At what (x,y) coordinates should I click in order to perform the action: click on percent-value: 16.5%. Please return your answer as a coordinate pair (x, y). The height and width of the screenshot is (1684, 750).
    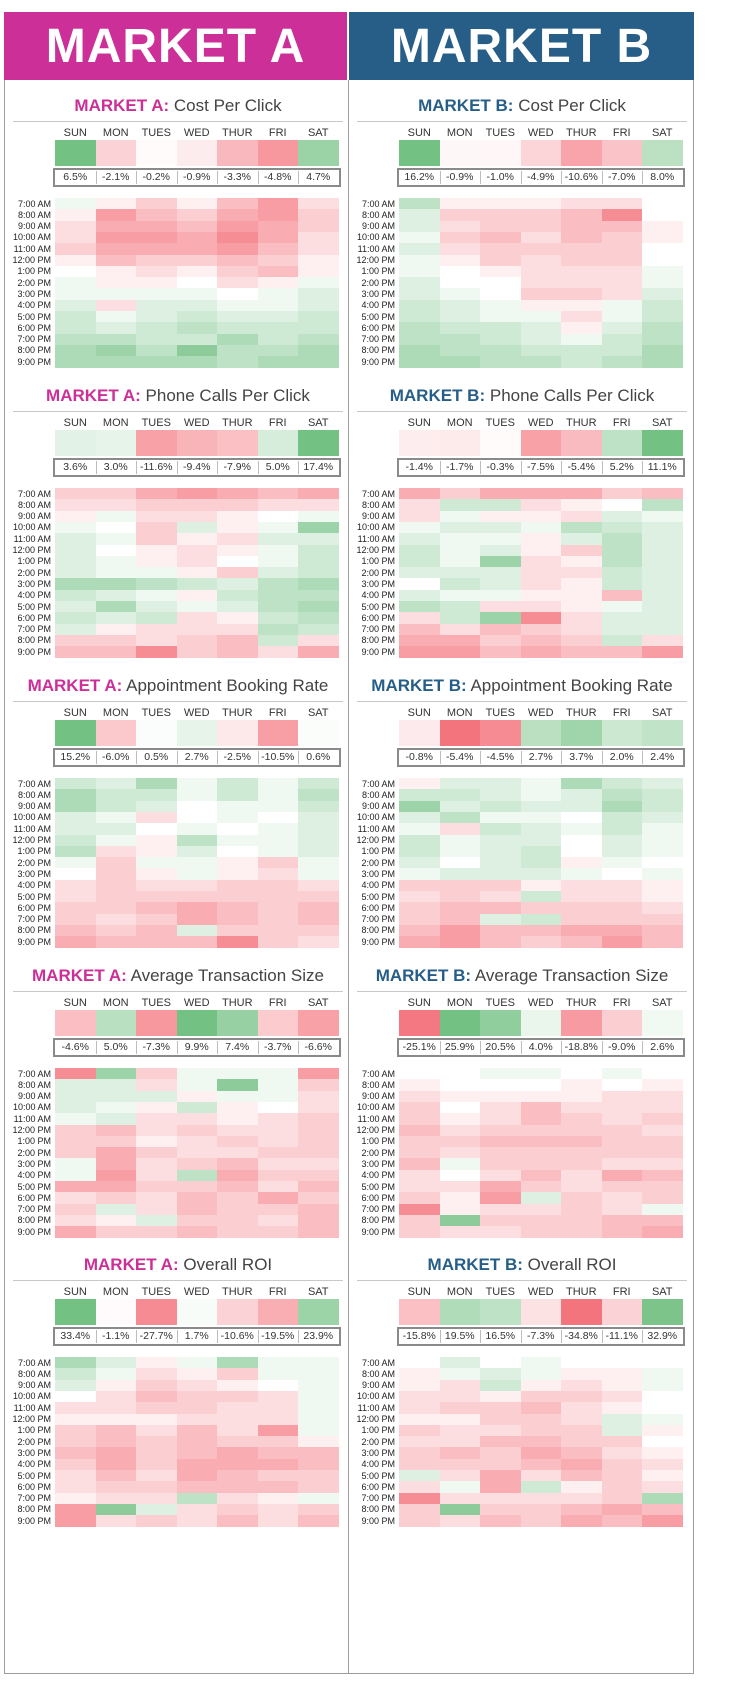
    Looking at the image, I should click on (500, 1336).